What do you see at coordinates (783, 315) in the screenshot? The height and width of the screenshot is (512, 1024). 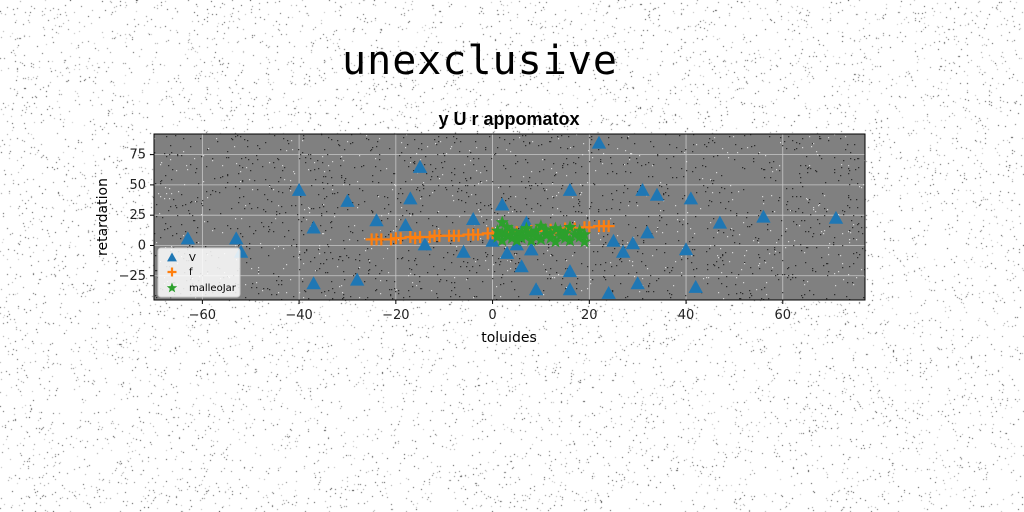 I see `x-tick-label: 60` at bounding box center [783, 315].